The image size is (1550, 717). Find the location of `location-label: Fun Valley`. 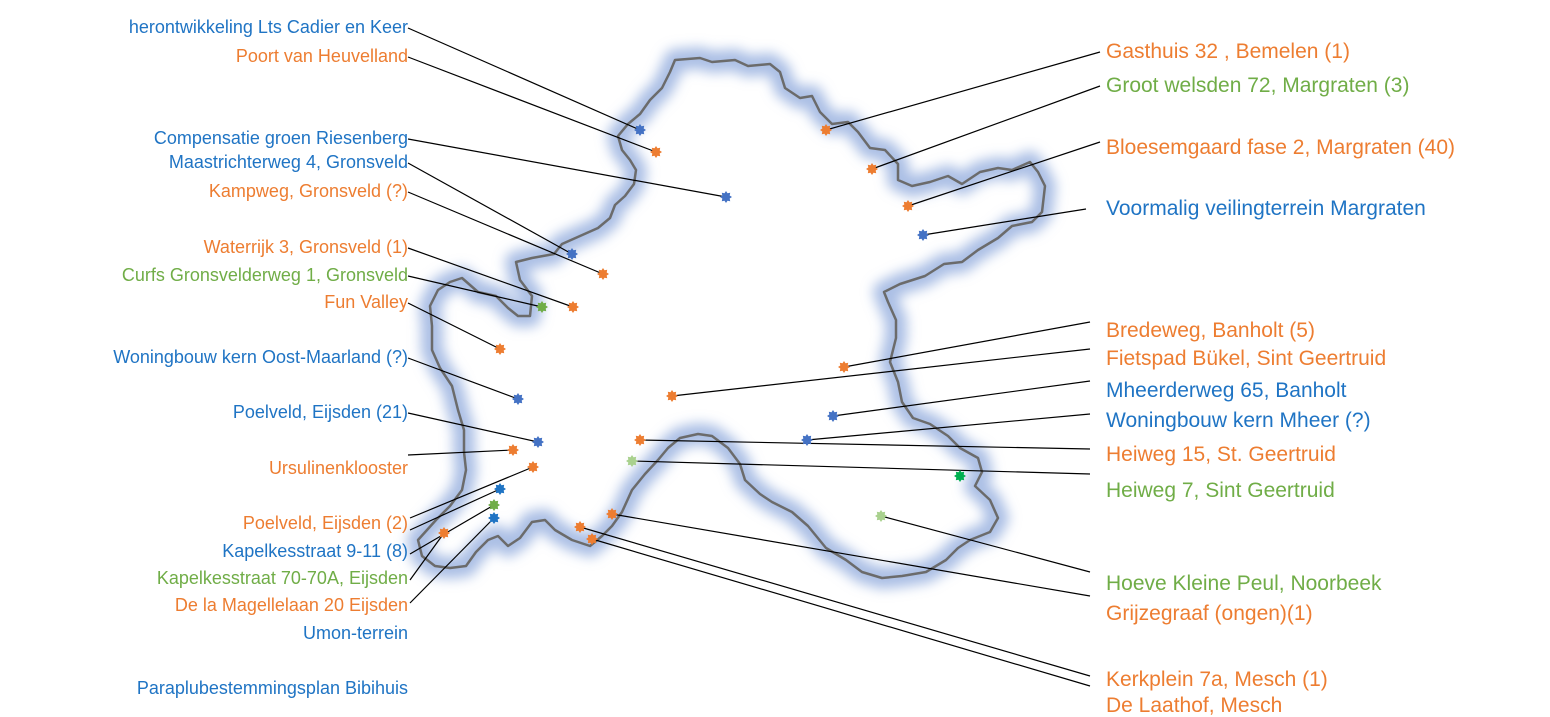

location-label: Fun Valley is located at coordinates (366, 302).